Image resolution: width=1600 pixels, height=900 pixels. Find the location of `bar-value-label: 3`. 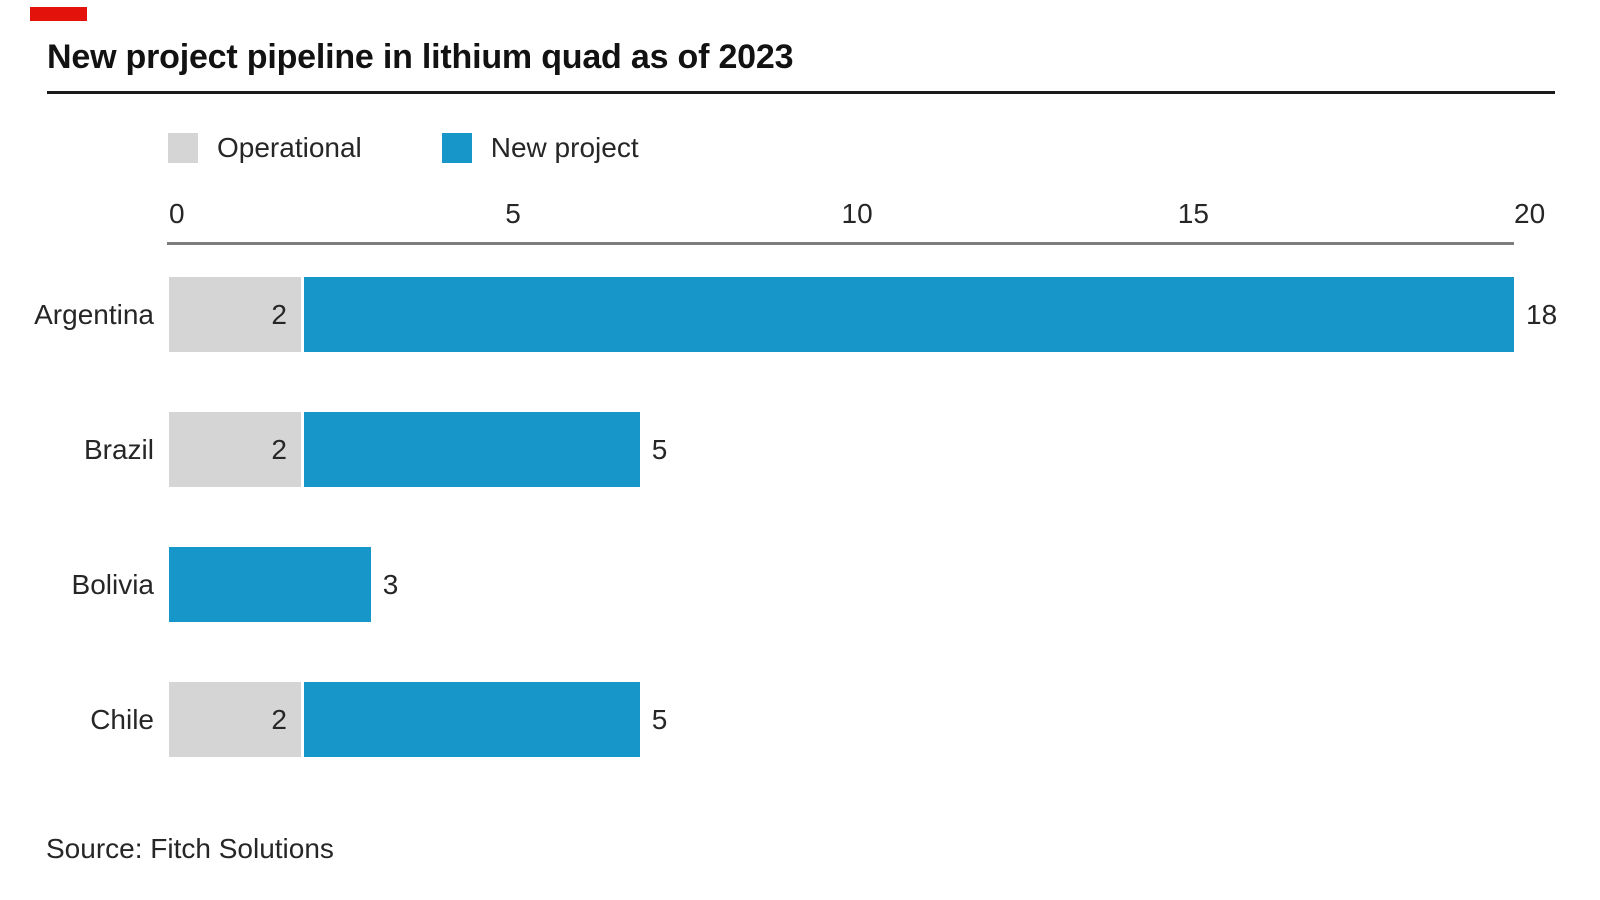

bar-value-label: 3 is located at coordinates (390, 584).